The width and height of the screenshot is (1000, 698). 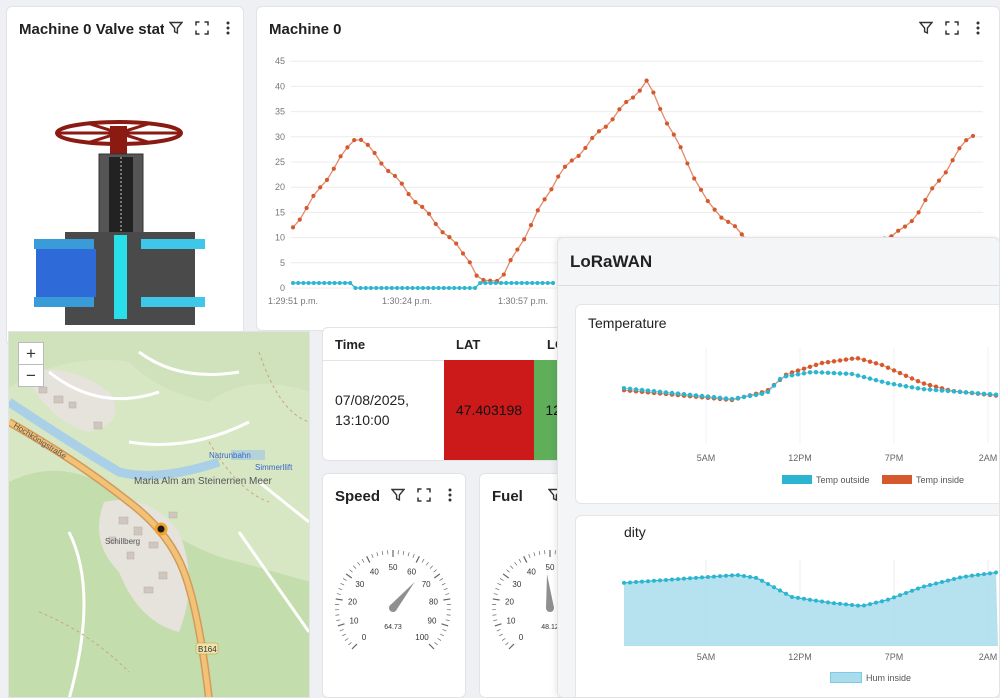 What do you see at coordinates (511, 621) in the screenshot?
I see `gauge-scale-label: 10` at bounding box center [511, 621].